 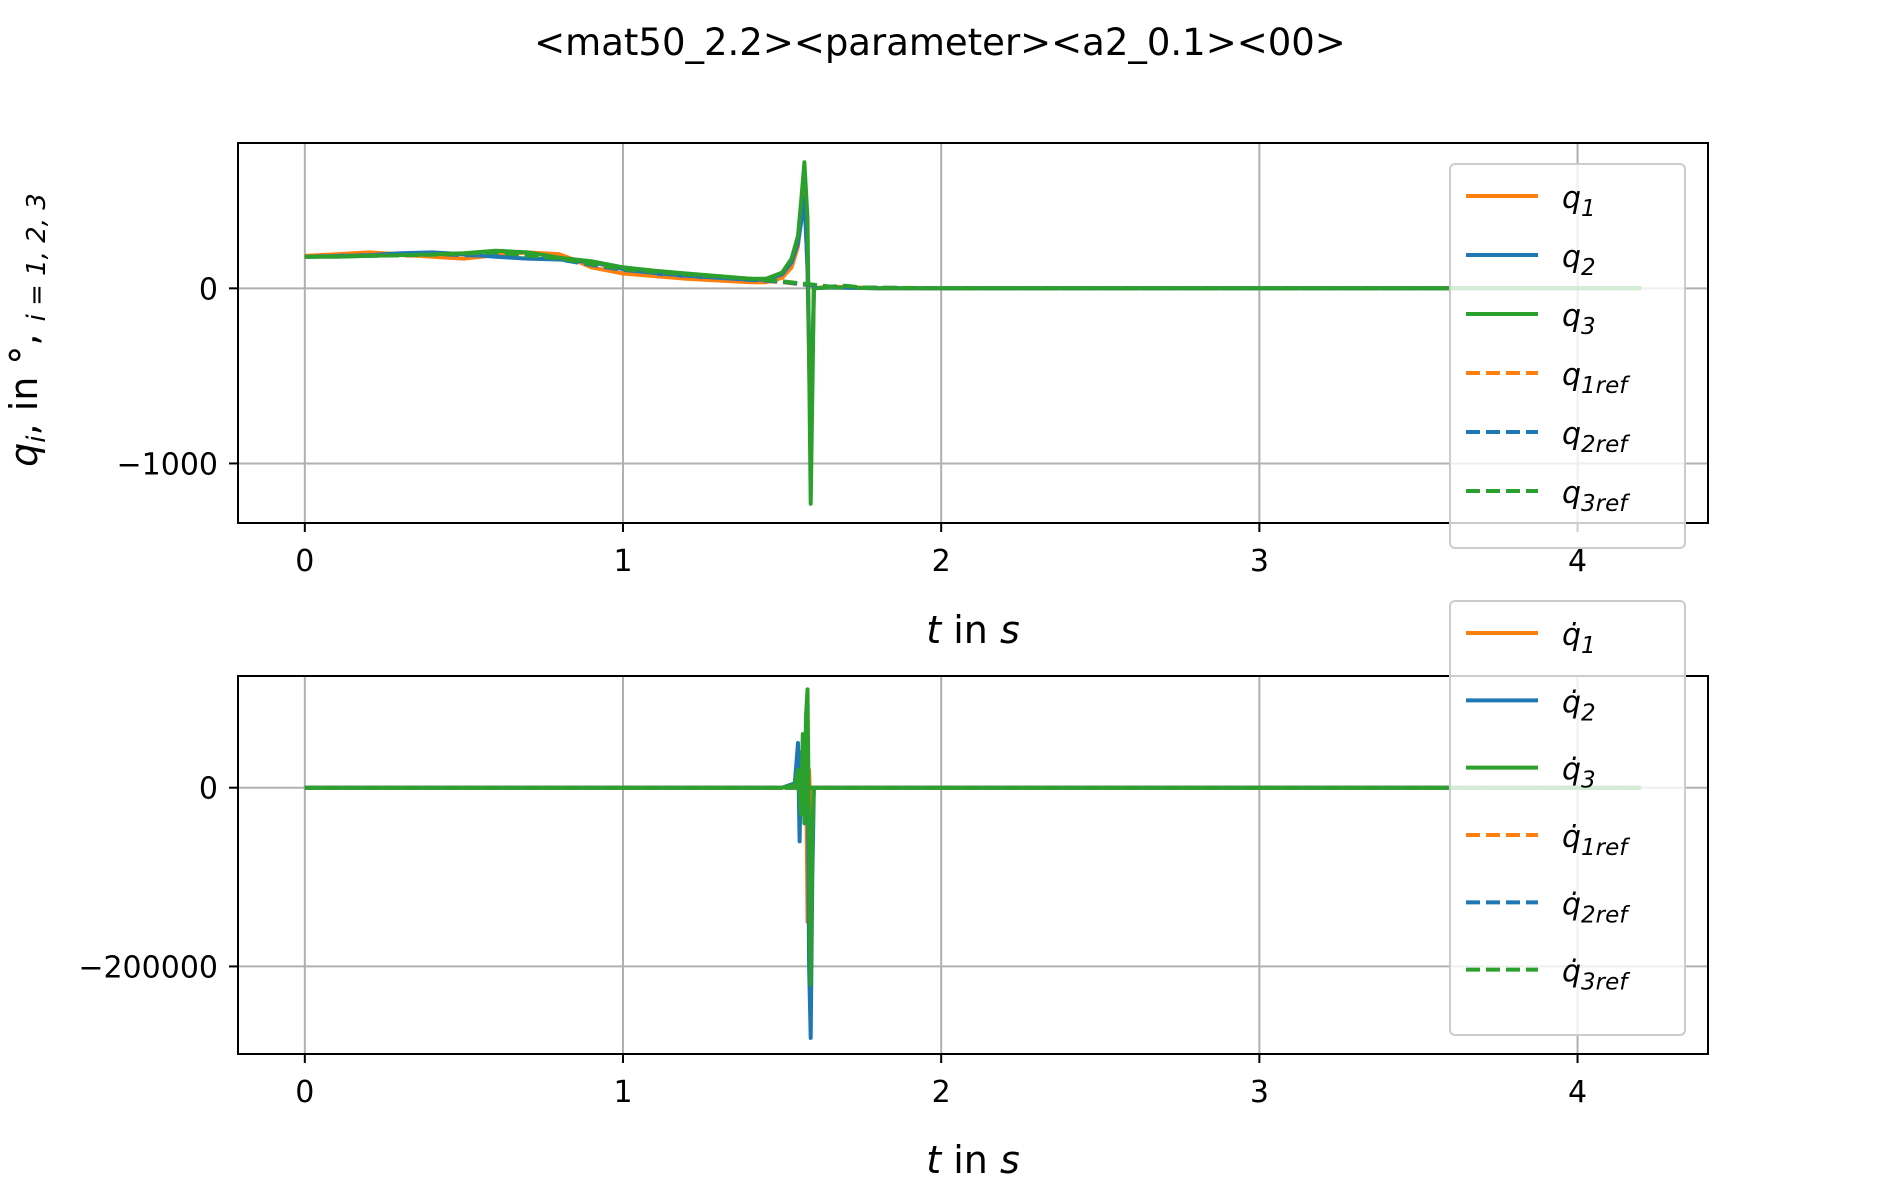 What do you see at coordinates (167, 464) in the screenshot?
I see `y-tick-label: −1000` at bounding box center [167, 464].